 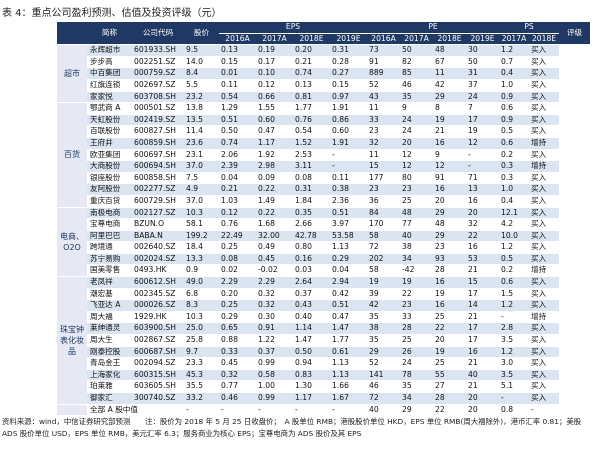 What do you see at coordinates (274, 329) in the screenshot?
I see `value-cell: 0.91` at bounding box center [274, 329].